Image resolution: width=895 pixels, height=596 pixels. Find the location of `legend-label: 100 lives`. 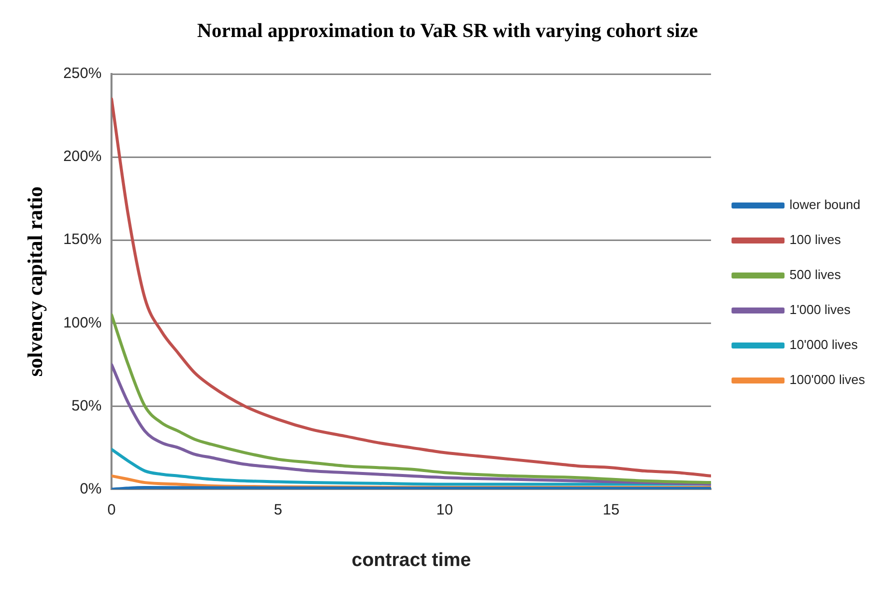

legend-label: 100 lives is located at coordinates (816, 240).